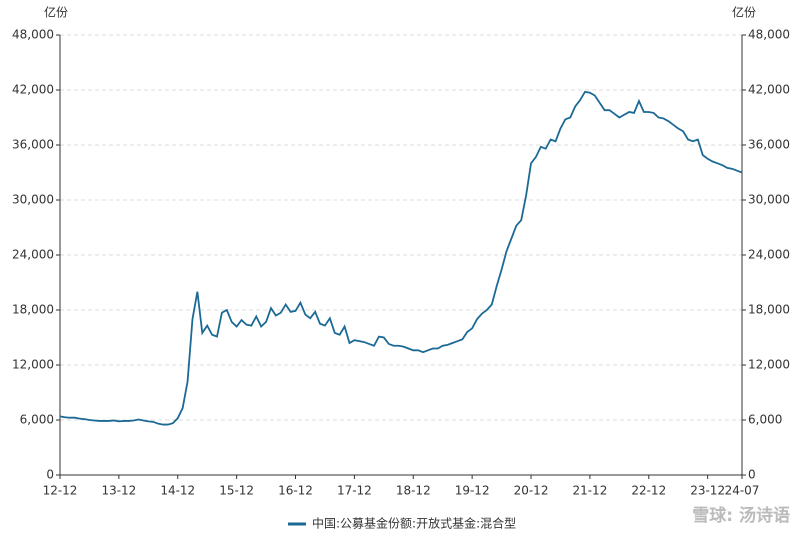 Image resolution: width=800 pixels, height=538 pixels. Describe the element at coordinates (33, 90) in the screenshot. I see `y-tick-label: 42,000` at that location.